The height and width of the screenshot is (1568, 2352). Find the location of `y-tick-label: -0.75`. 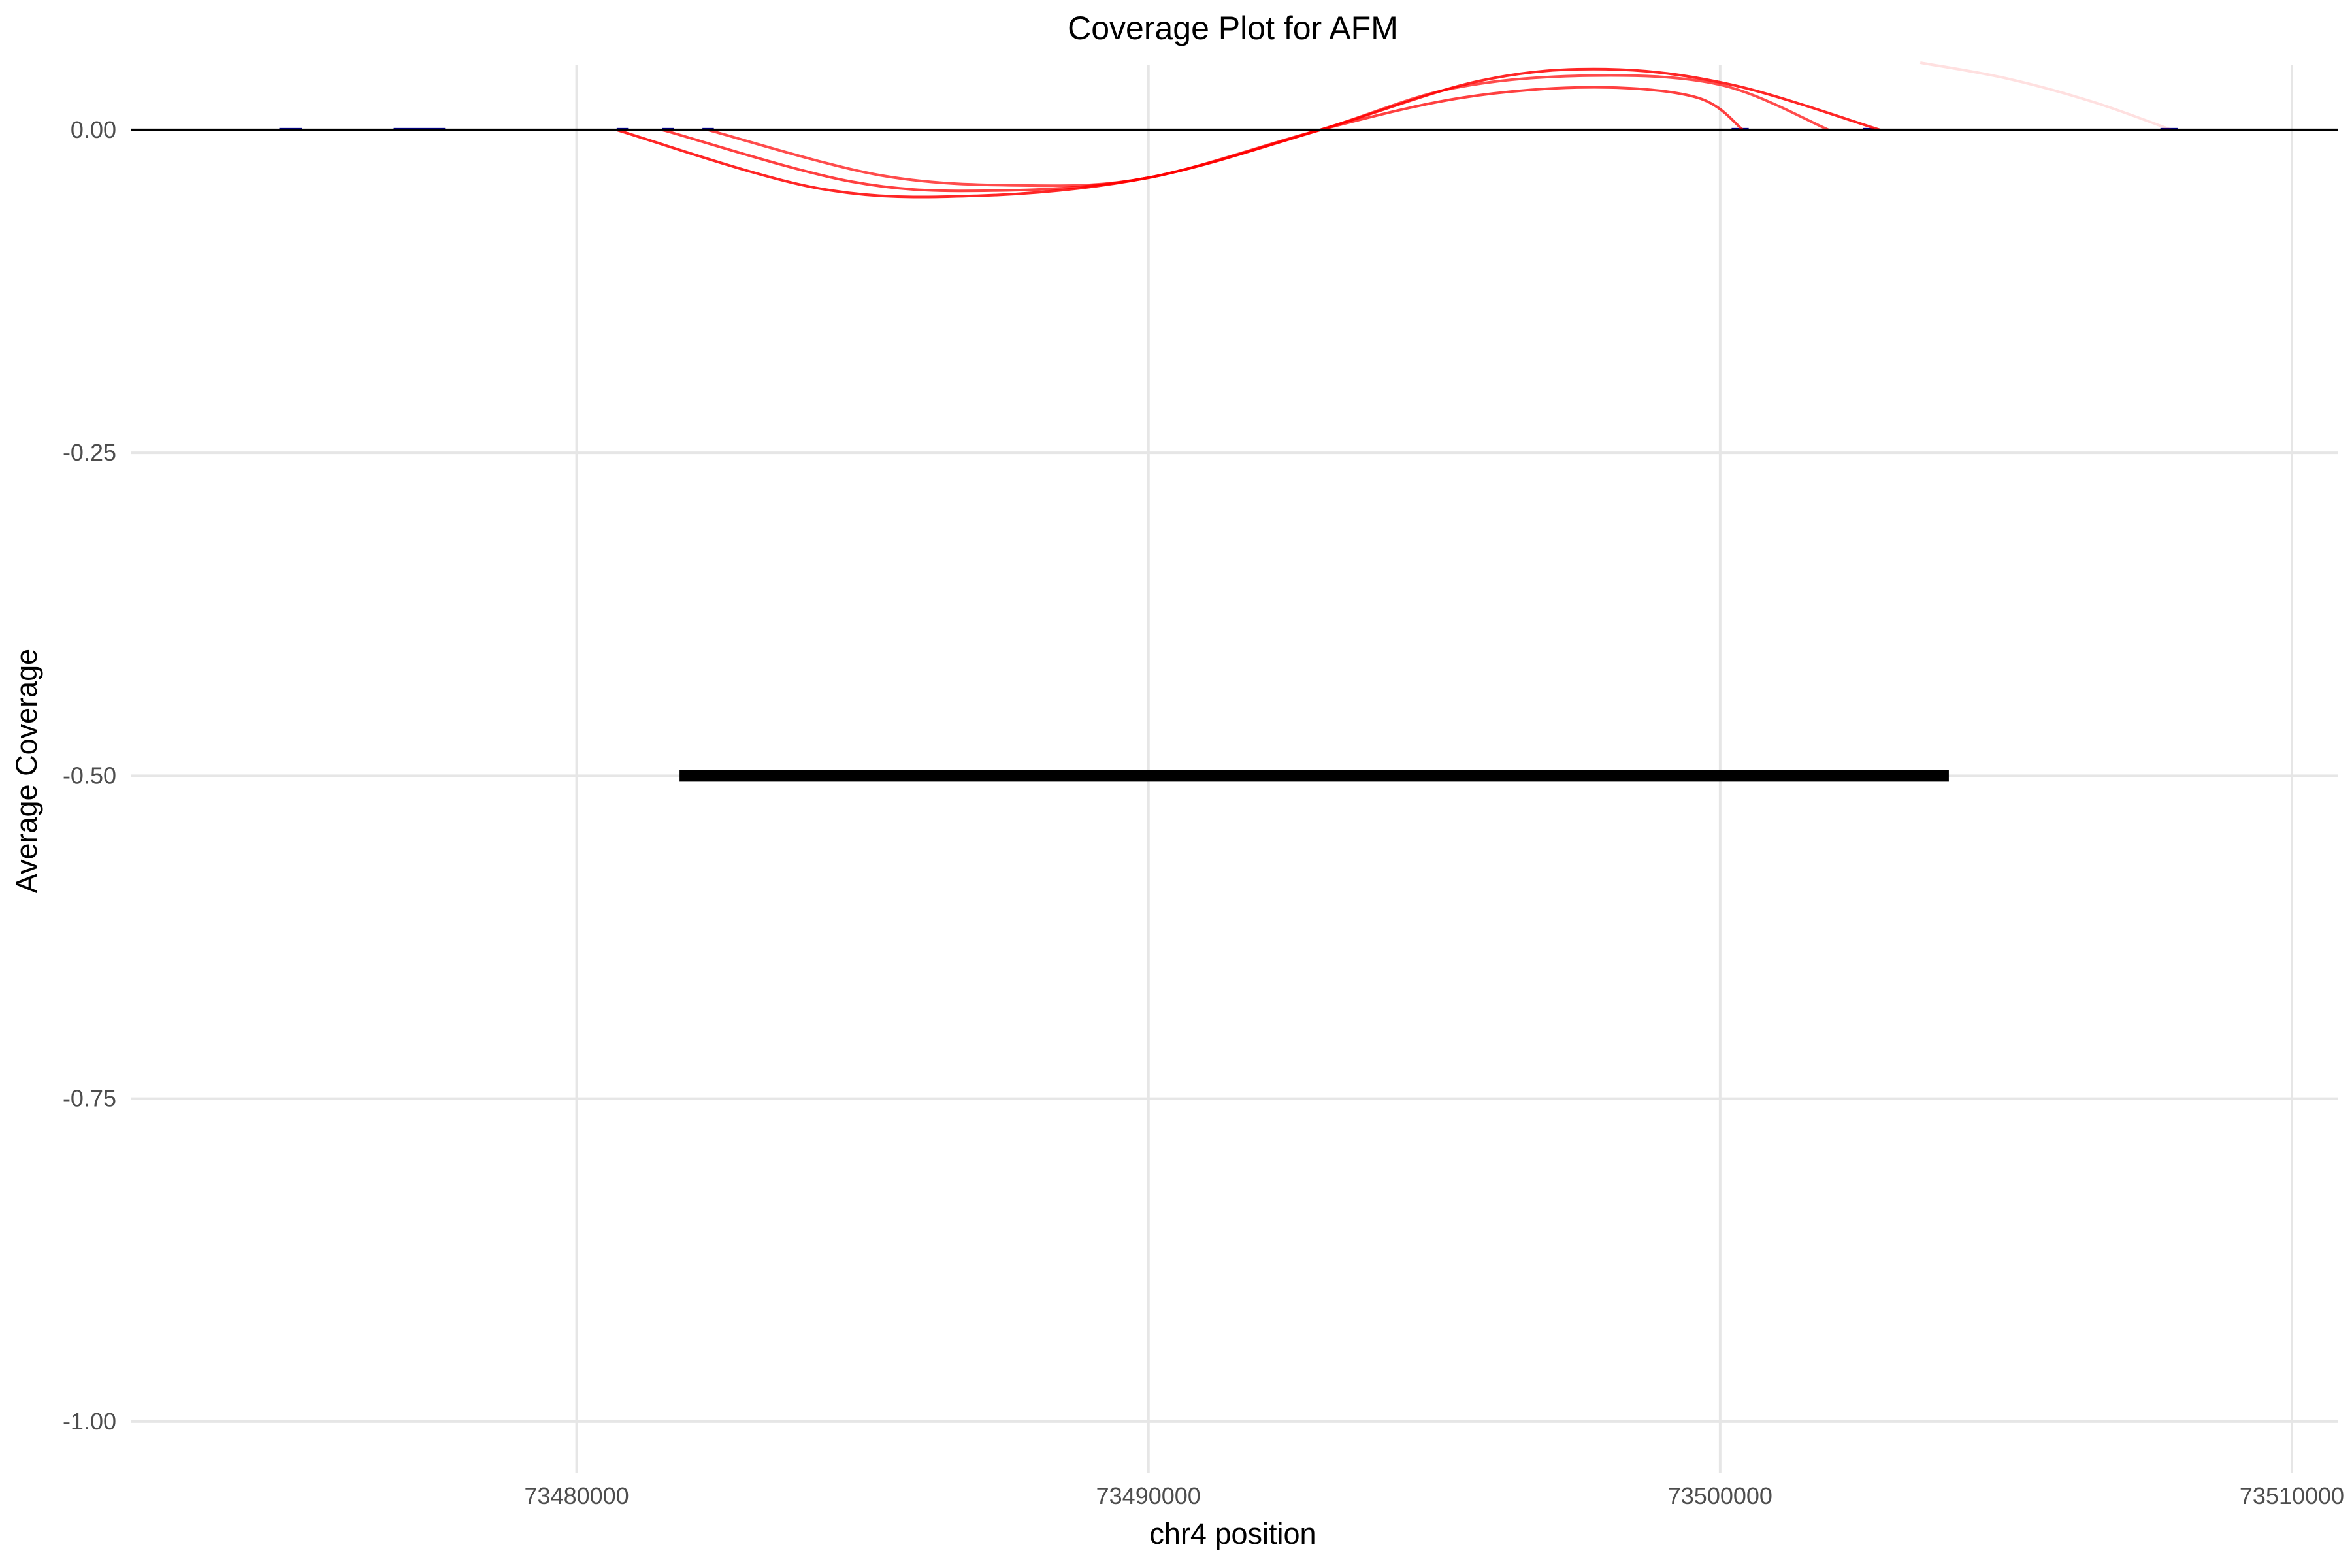

y-tick-label: -0.75 is located at coordinates (89, 1098).